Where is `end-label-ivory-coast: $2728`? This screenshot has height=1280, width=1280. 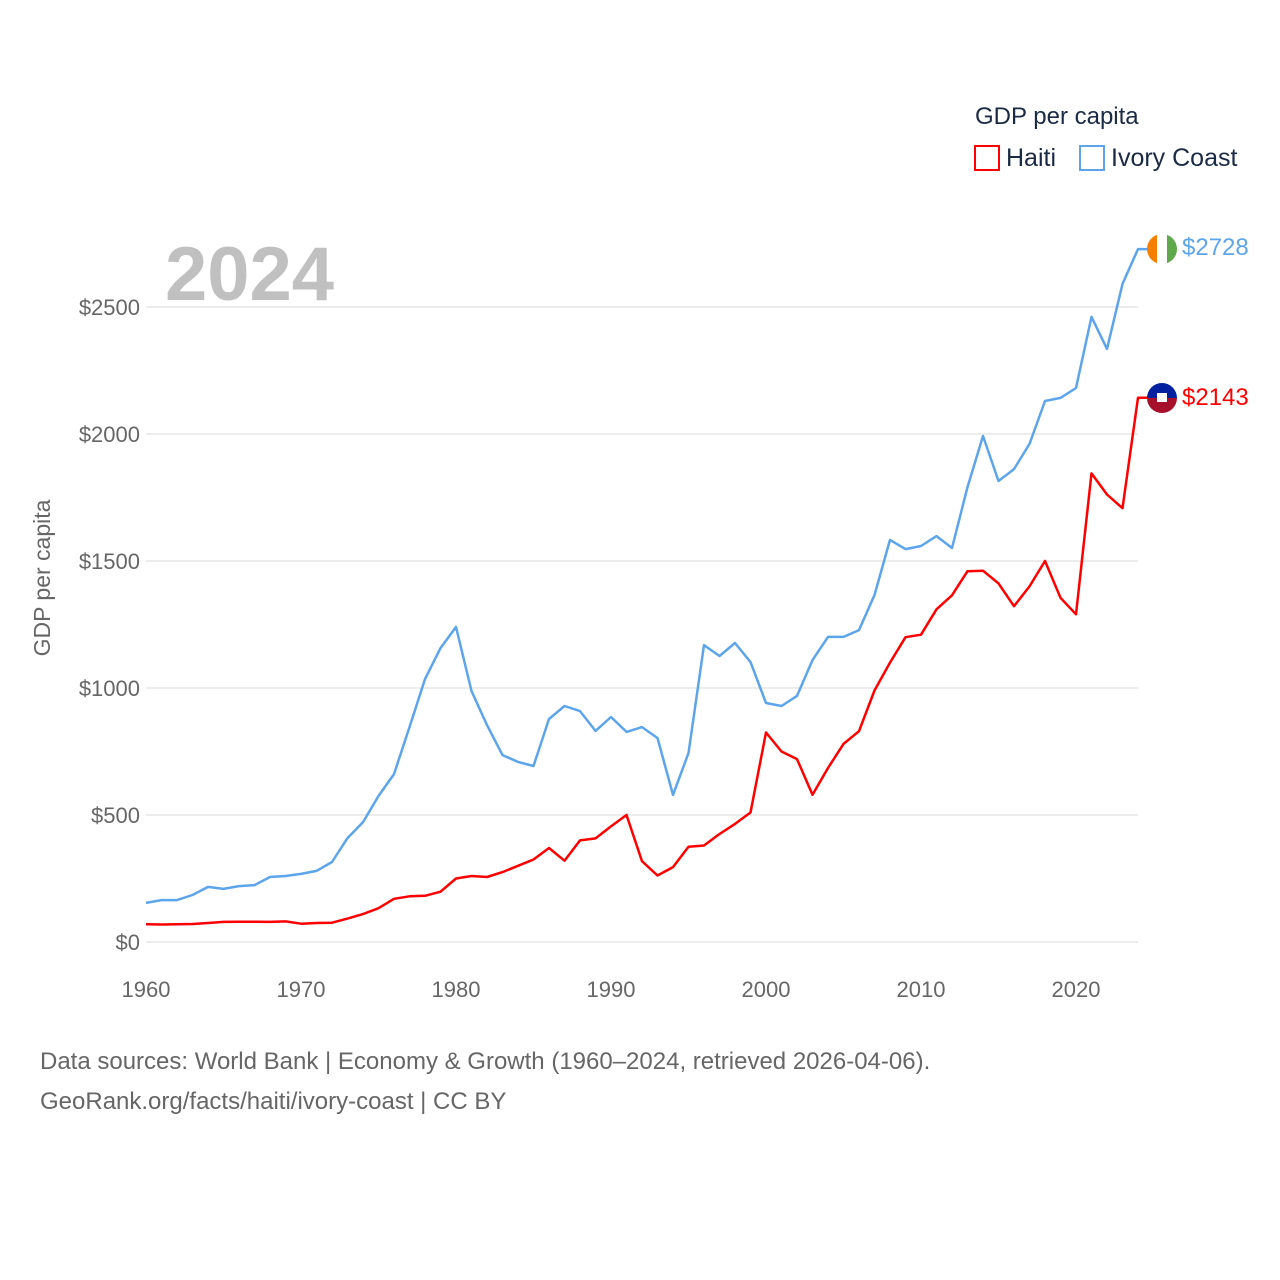 end-label-ivory-coast: $2728 is located at coordinates (1215, 247).